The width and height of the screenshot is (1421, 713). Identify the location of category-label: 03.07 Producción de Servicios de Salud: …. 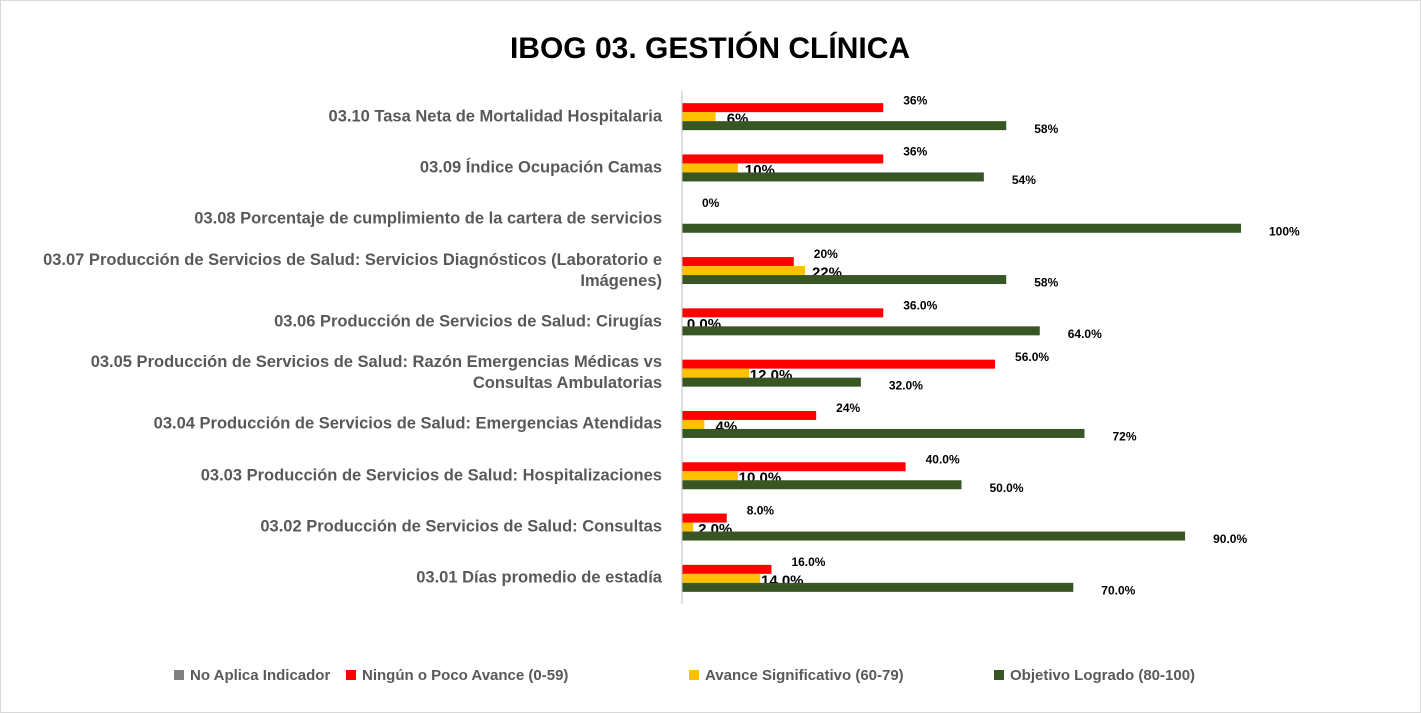
(352, 270).